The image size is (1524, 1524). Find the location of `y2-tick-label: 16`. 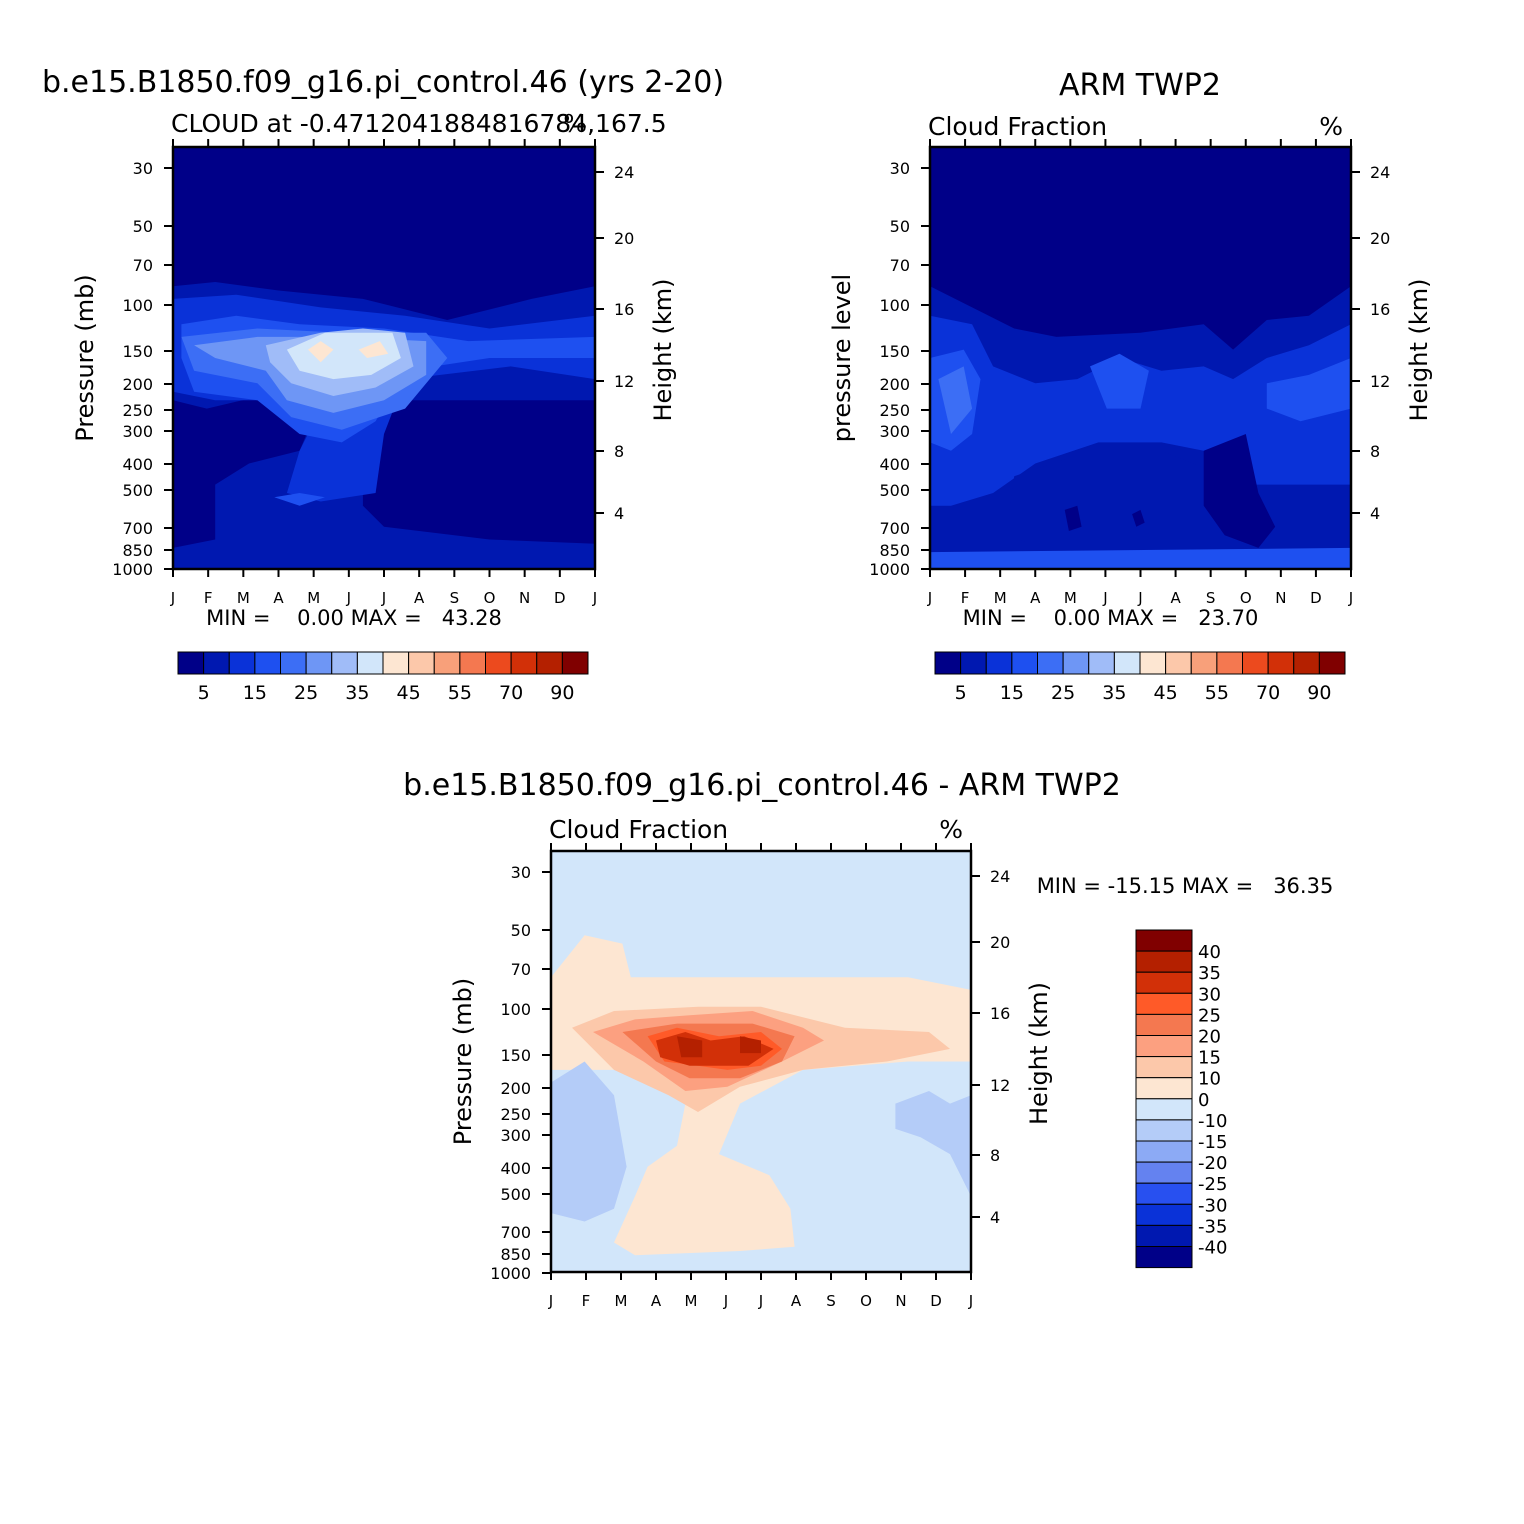

y2-tick-label: 16 is located at coordinates (624, 309).